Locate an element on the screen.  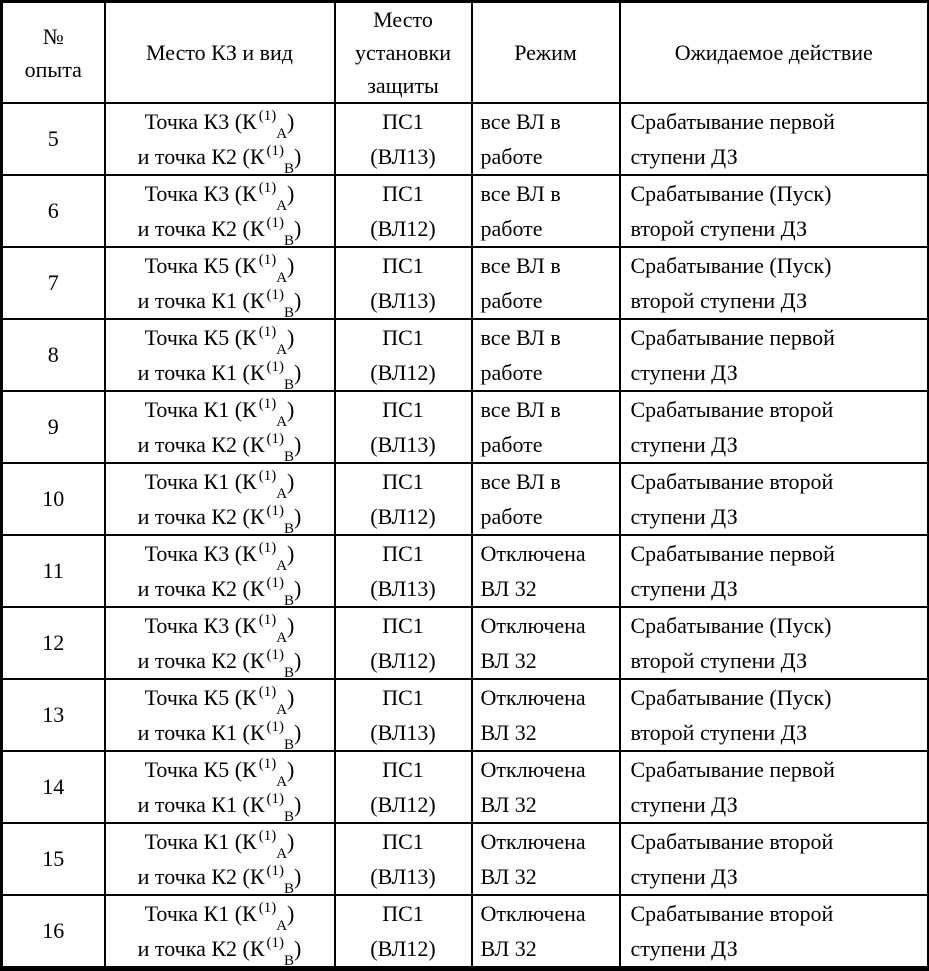
experiment-number-cell: 14 is located at coordinates (53, 787).